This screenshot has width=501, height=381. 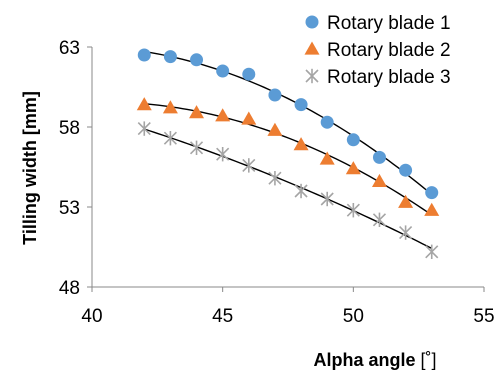 I want to click on legend-label-series-2: Rotary blade 2, so click(x=389, y=50).